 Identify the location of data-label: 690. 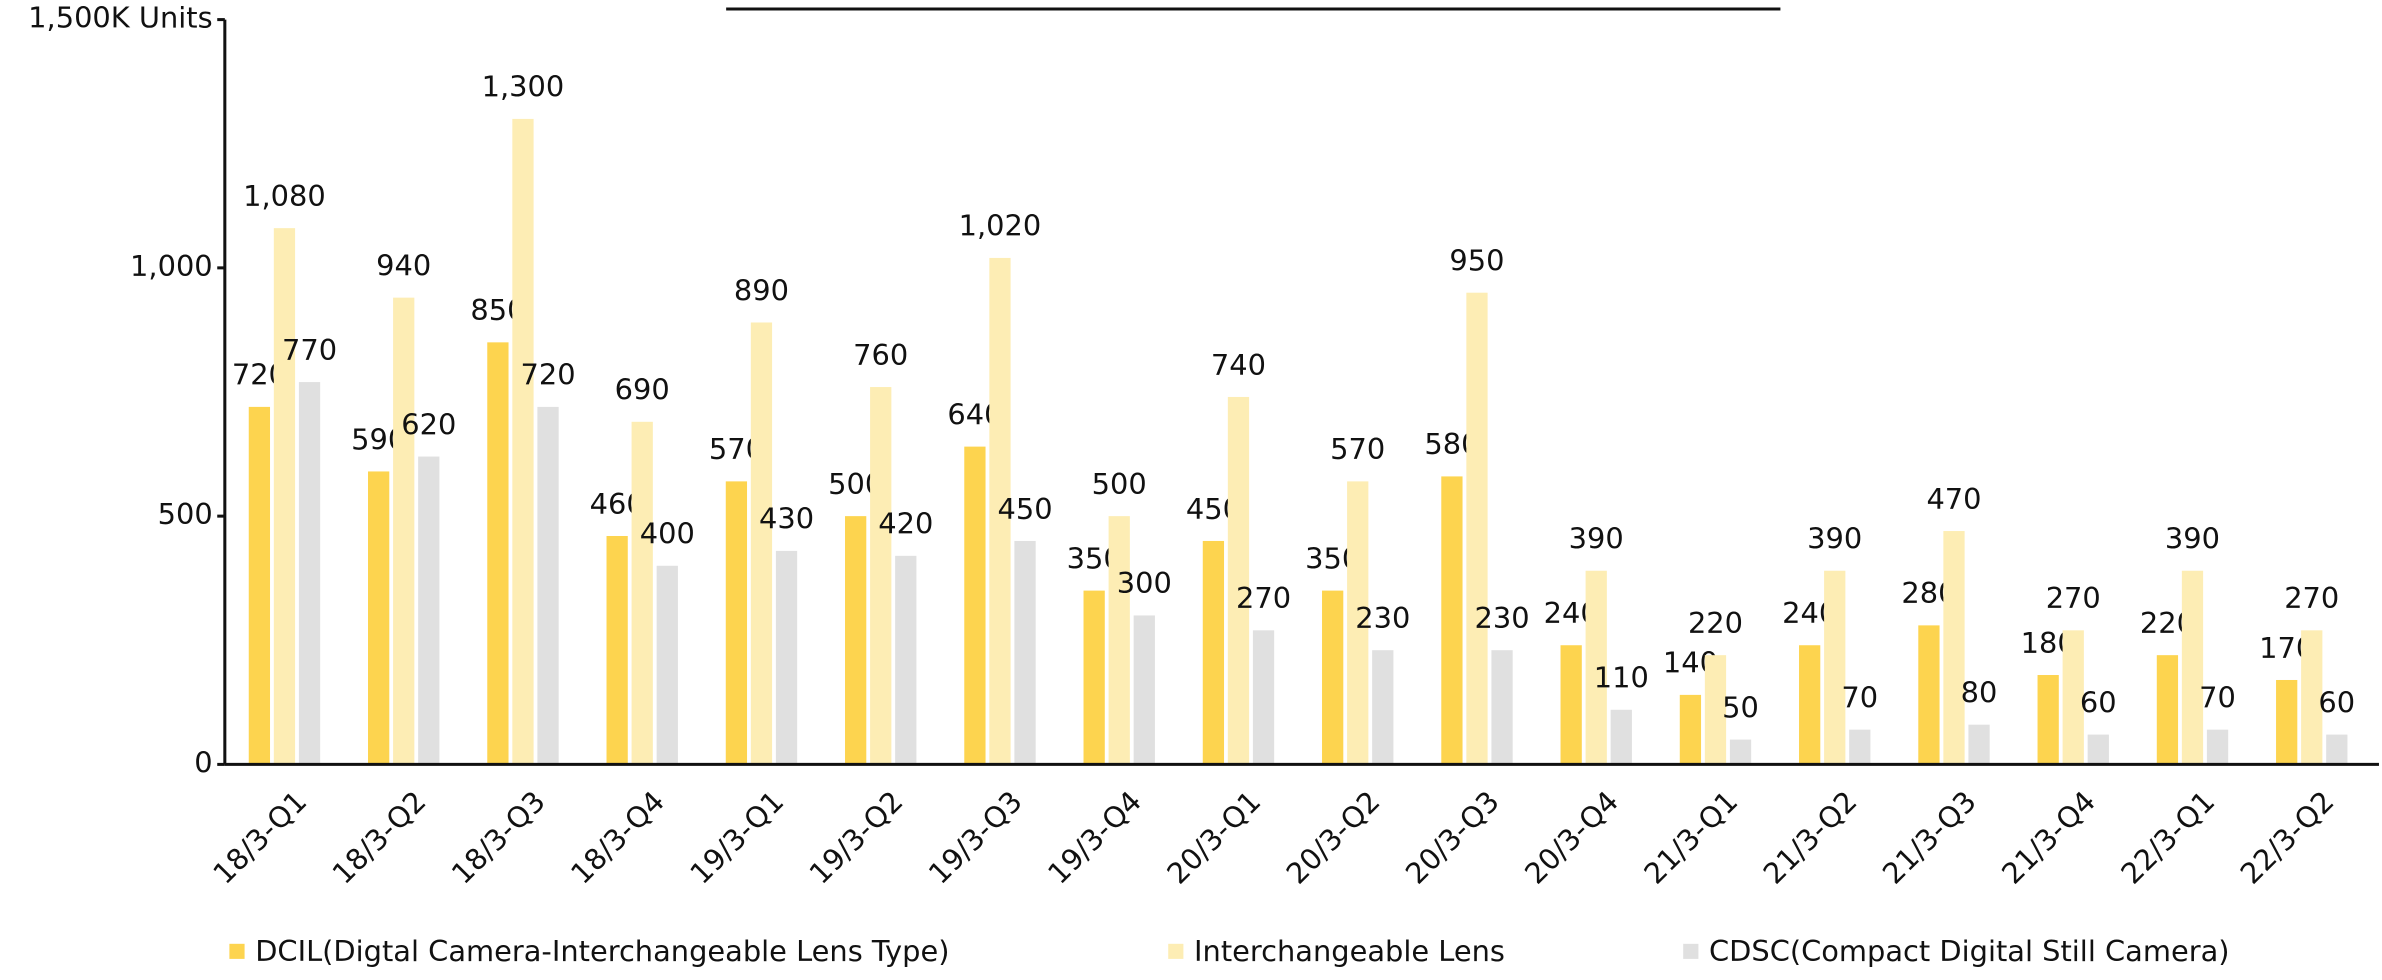
(642, 390).